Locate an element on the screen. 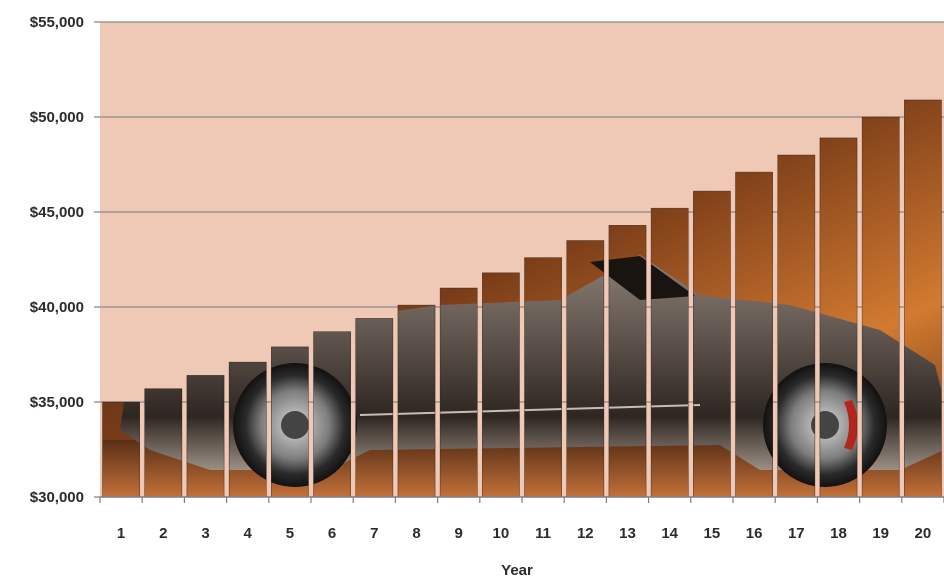 The height and width of the screenshot is (580, 944). x-tick-label: 2 is located at coordinates (163, 533).